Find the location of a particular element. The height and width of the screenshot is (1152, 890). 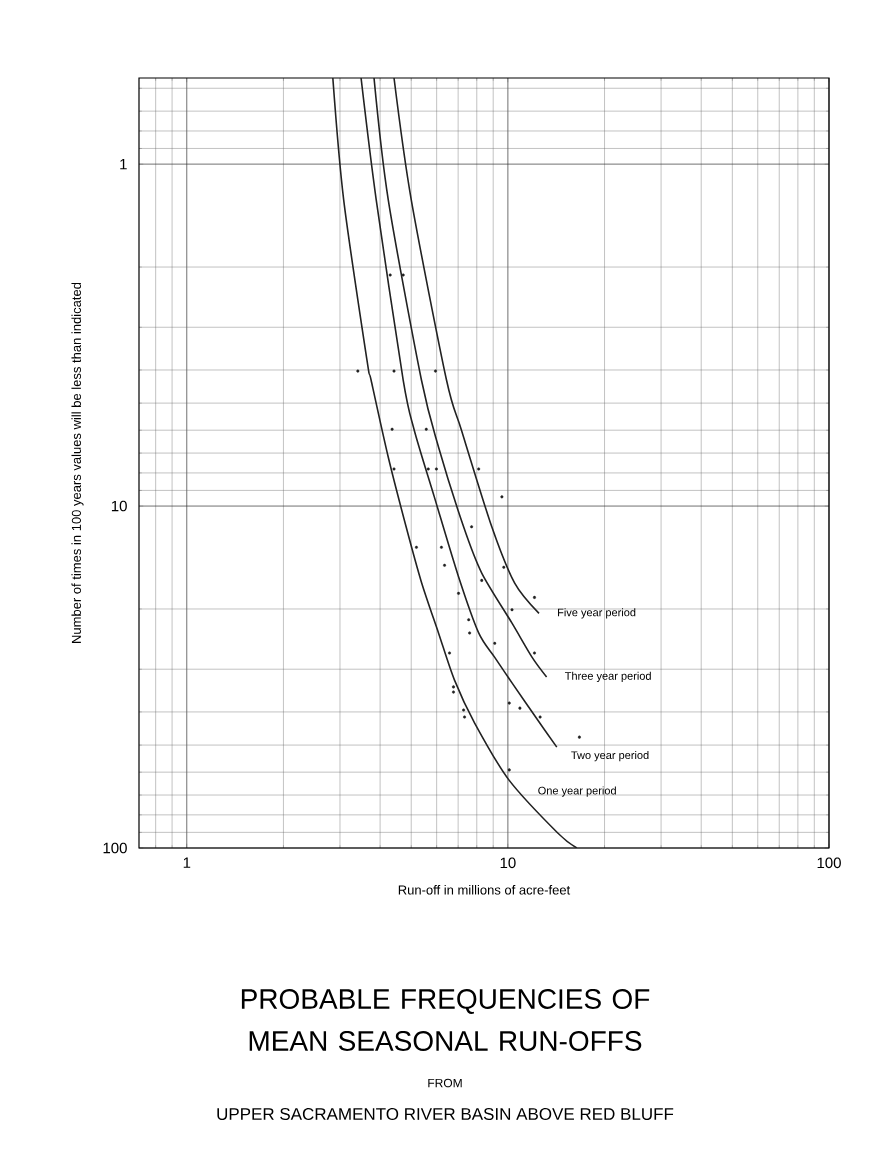

x-axis-title: Run-off in millions of acre-feet is located at coordinates (484, 890).